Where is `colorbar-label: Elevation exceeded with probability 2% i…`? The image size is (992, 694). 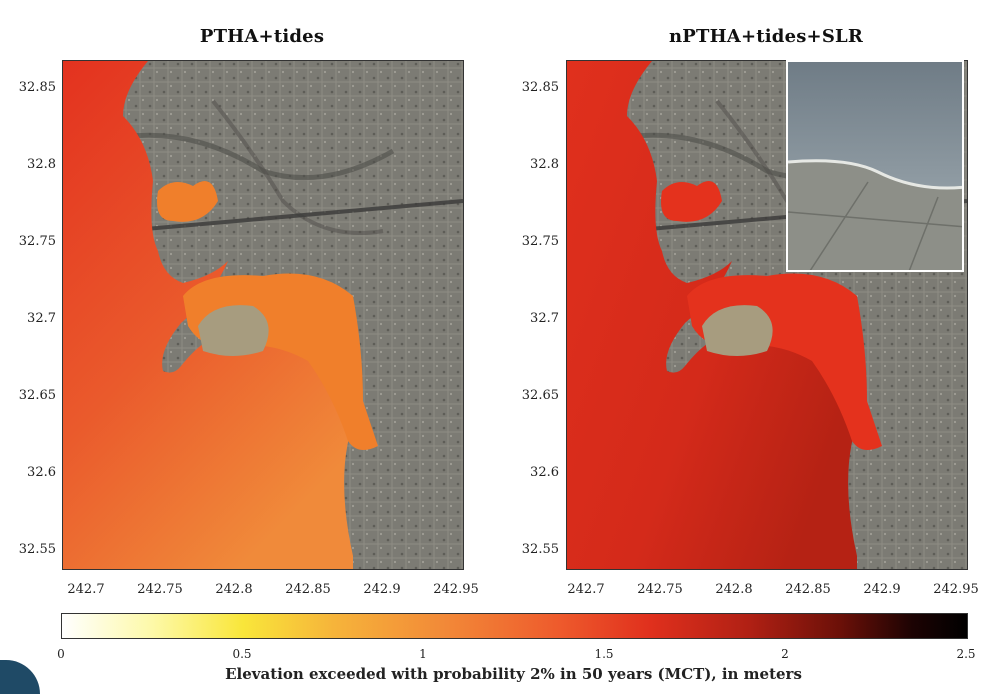 colorbar-label: Elevation exceeded with probability 2% i… is located at coordinates (513, 674).